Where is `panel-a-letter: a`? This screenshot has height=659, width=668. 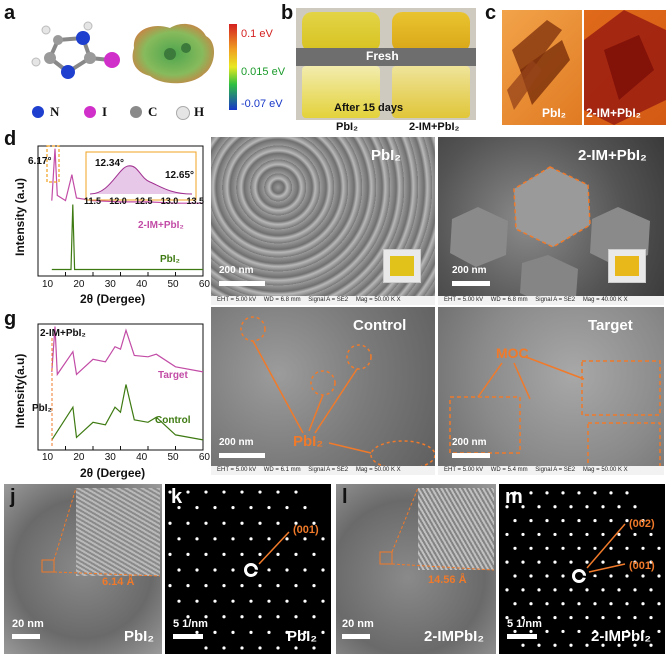
panel-a-letter: a is located at coordinates (10, 13).